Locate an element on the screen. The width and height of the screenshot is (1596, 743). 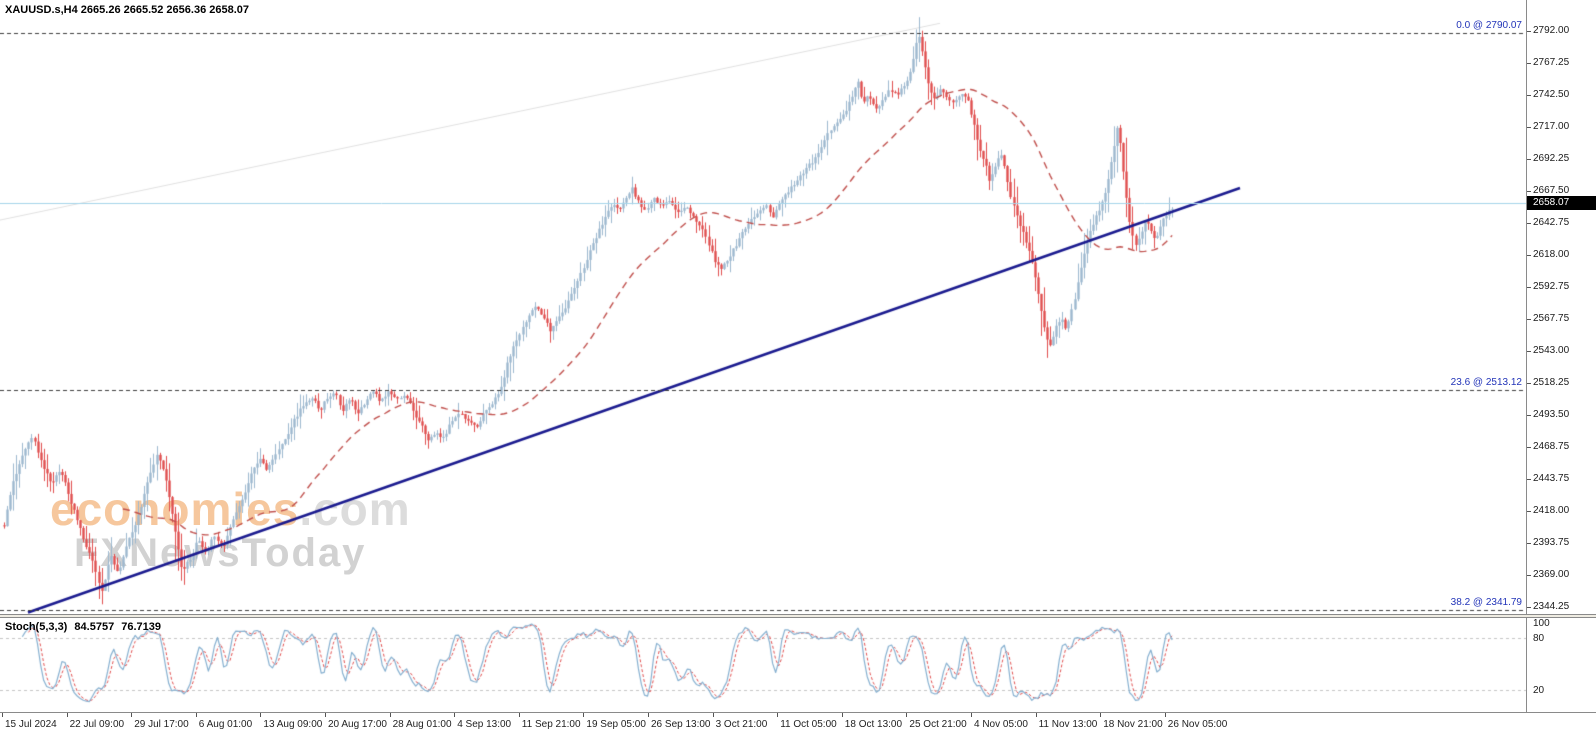
price-axis-label: 2792.00 is located at coordinates (1551, 30).